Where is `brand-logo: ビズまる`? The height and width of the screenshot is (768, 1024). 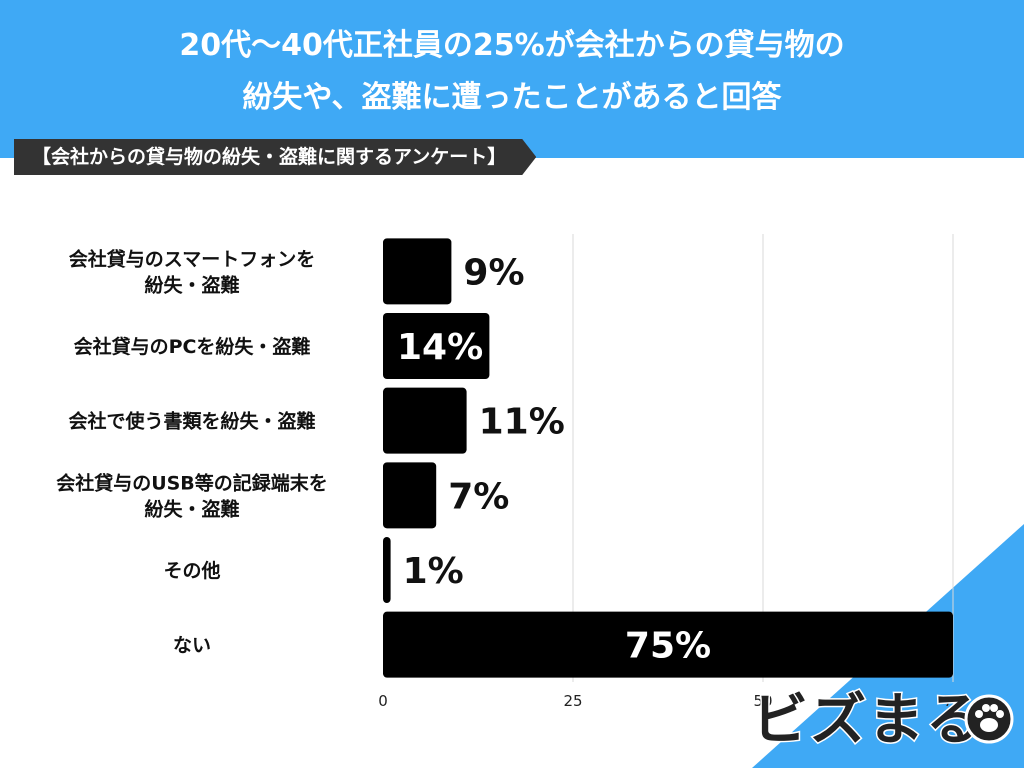 brand-logo: ビズまる is located at coordinates (883, 721).